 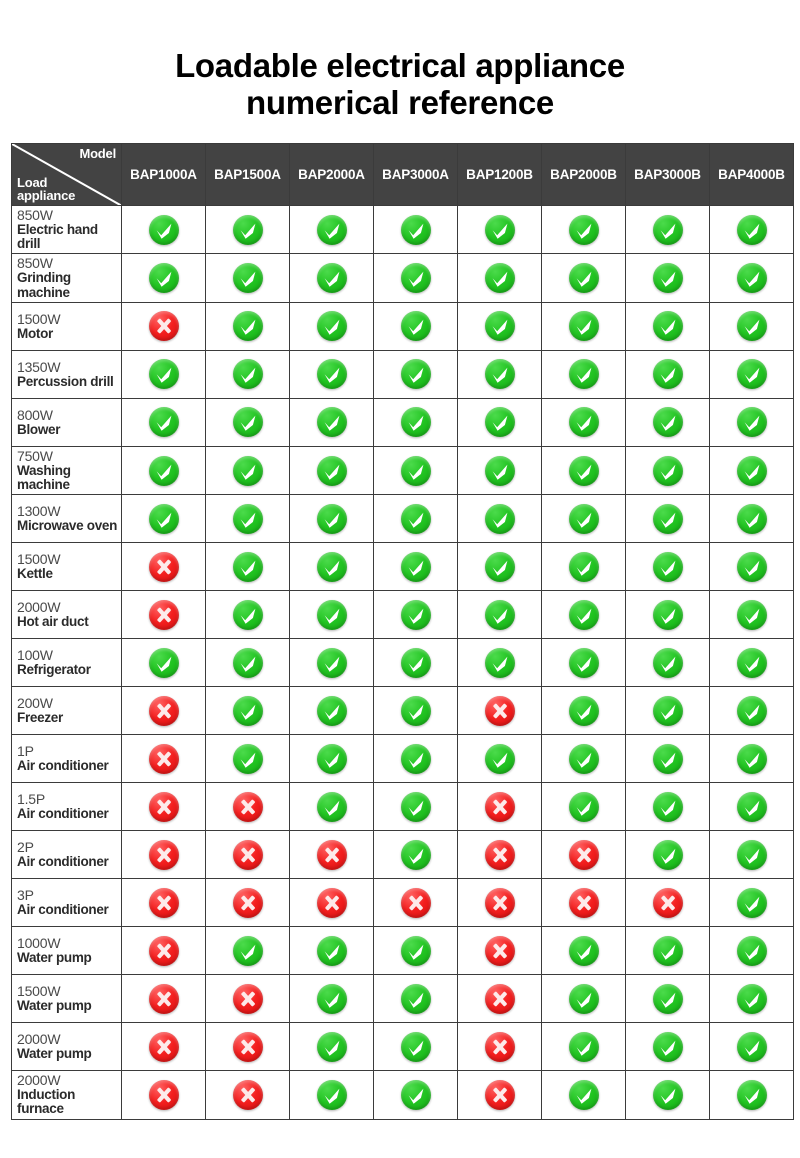 I want to click on row-power-rating: 1350W, so click(x=39, y=366).